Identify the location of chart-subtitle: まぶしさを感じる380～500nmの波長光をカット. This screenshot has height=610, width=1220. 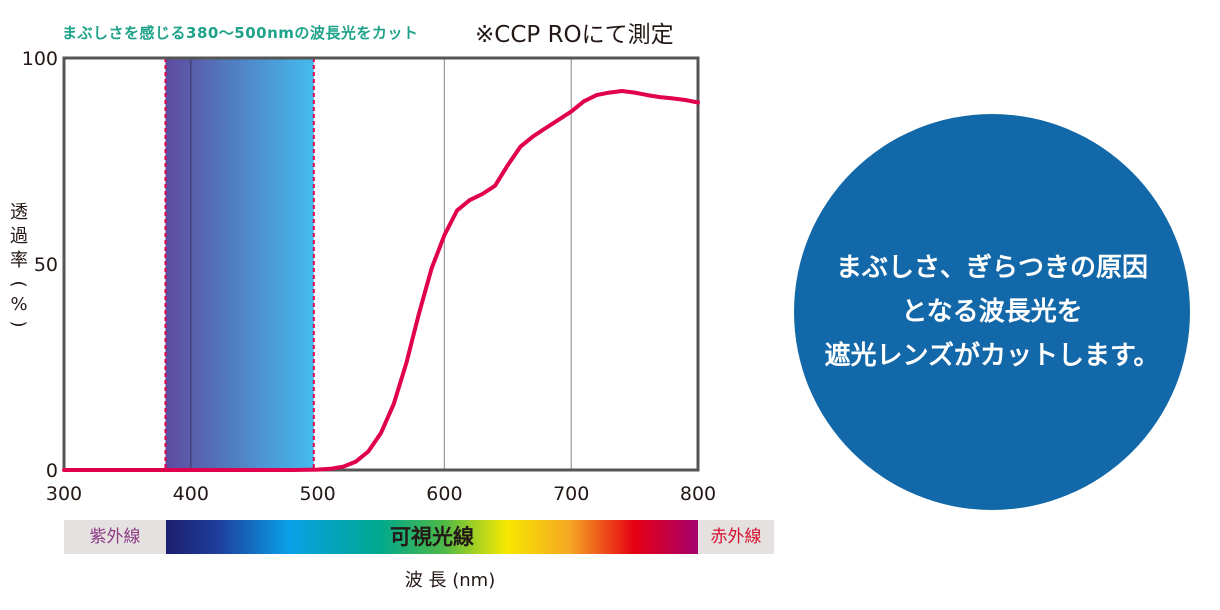
(240, 33).